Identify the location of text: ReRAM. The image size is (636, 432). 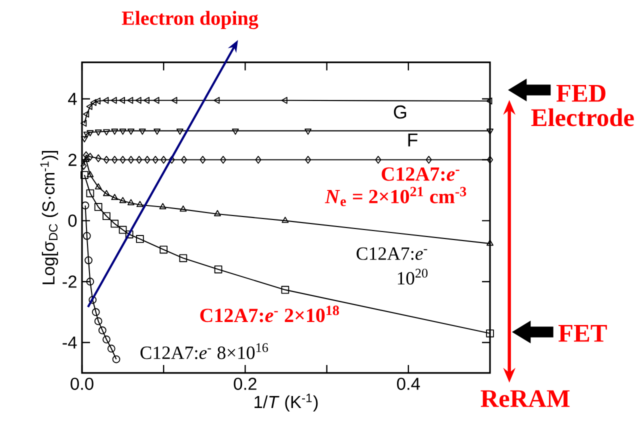
(525, 399).